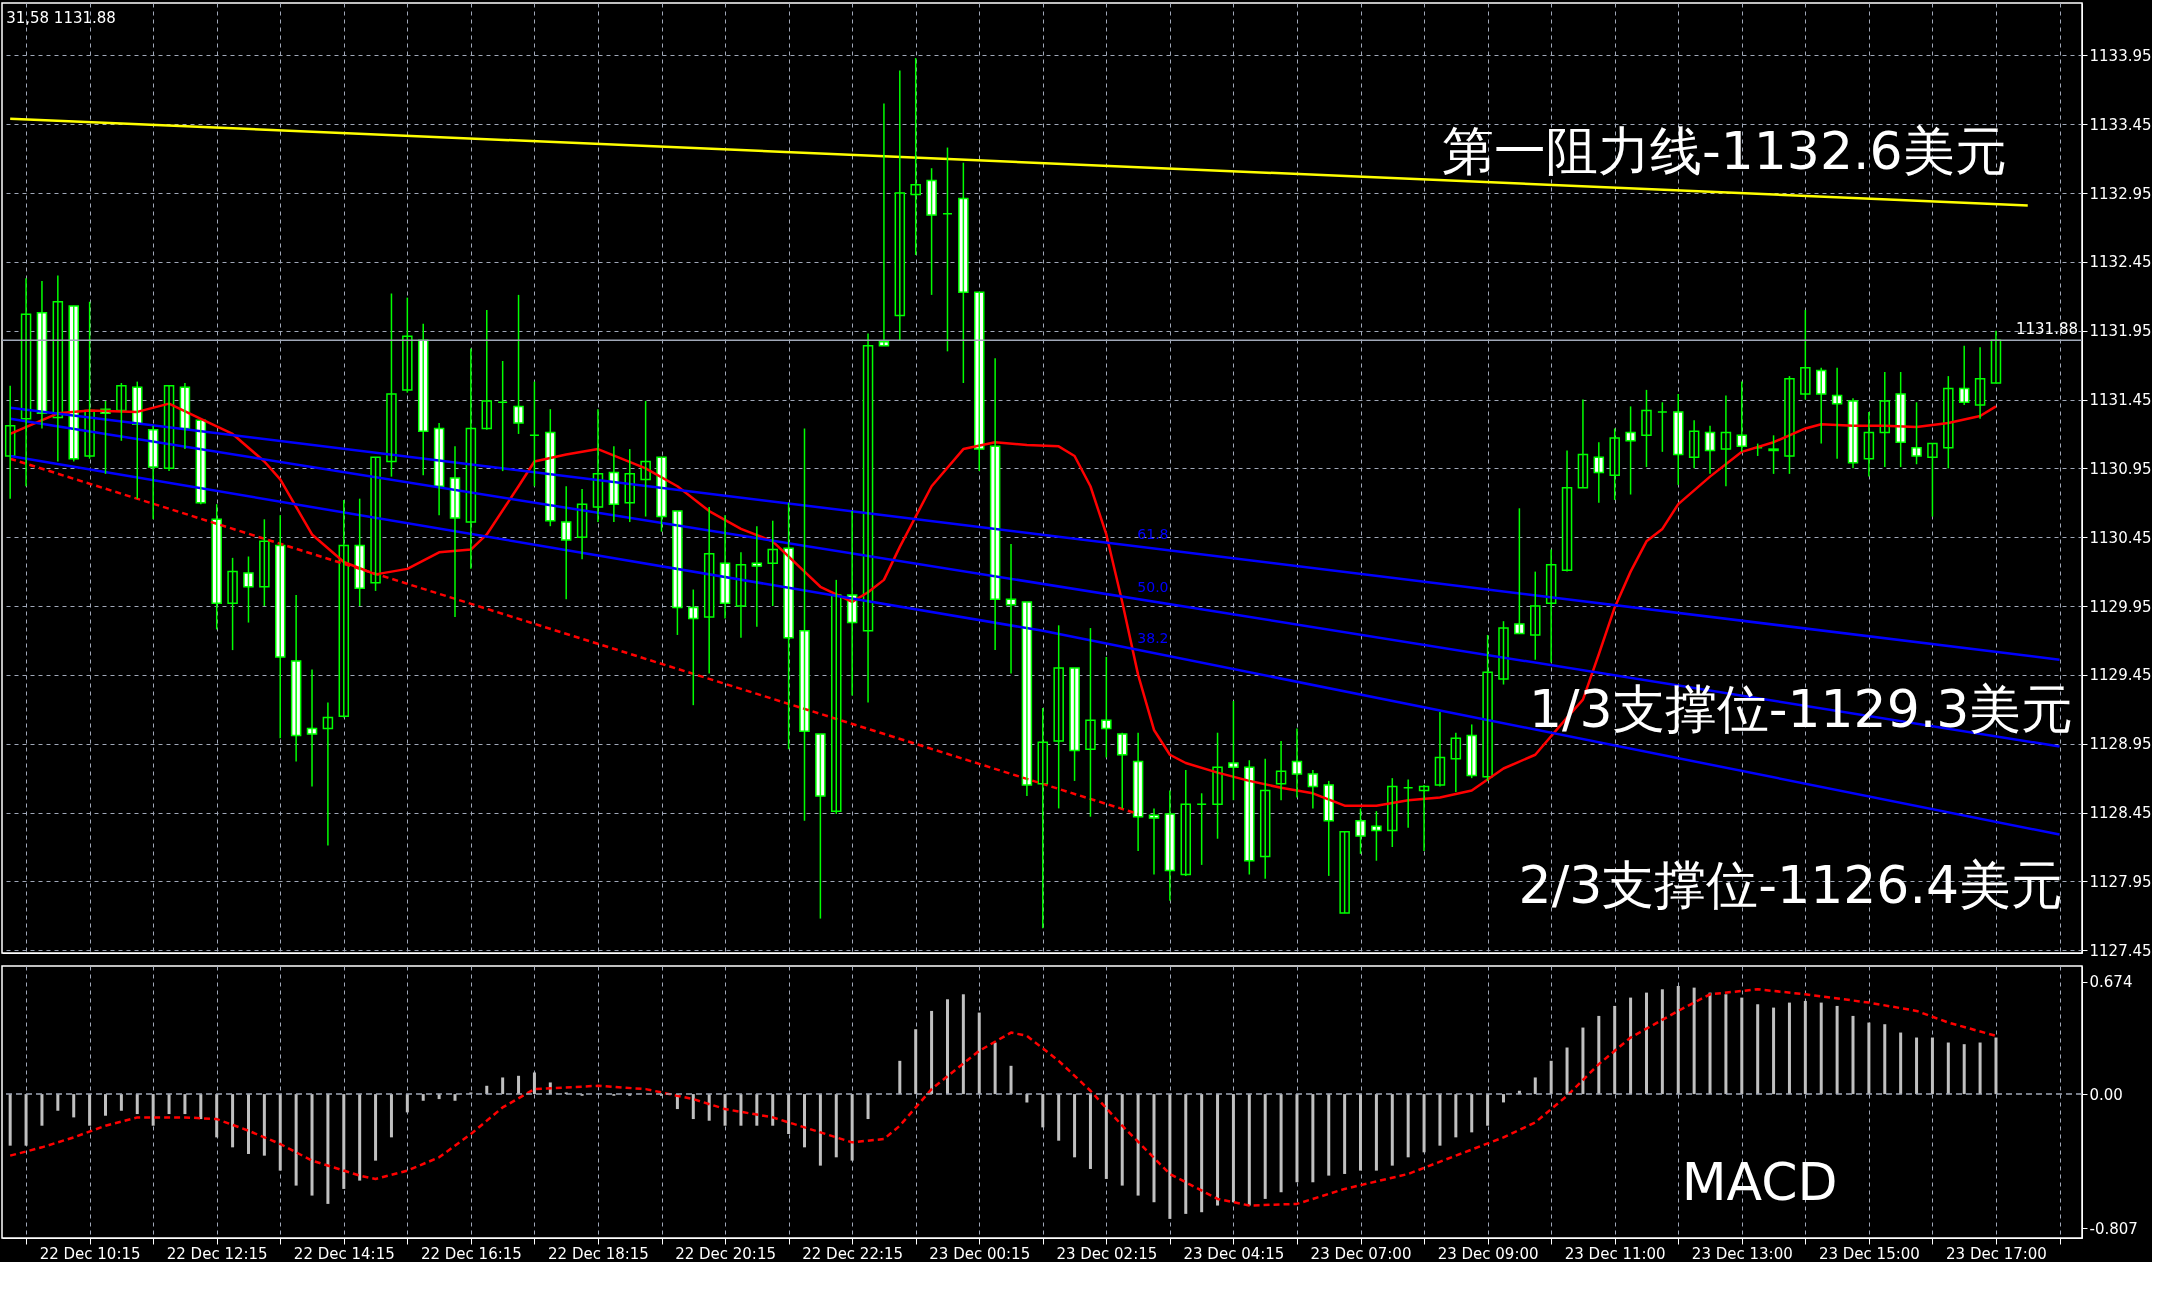  Describe the element at coordinates (1742, 1253) in the screenshot. I see `x-tick-label: 23 Dec 13:00` at that location.